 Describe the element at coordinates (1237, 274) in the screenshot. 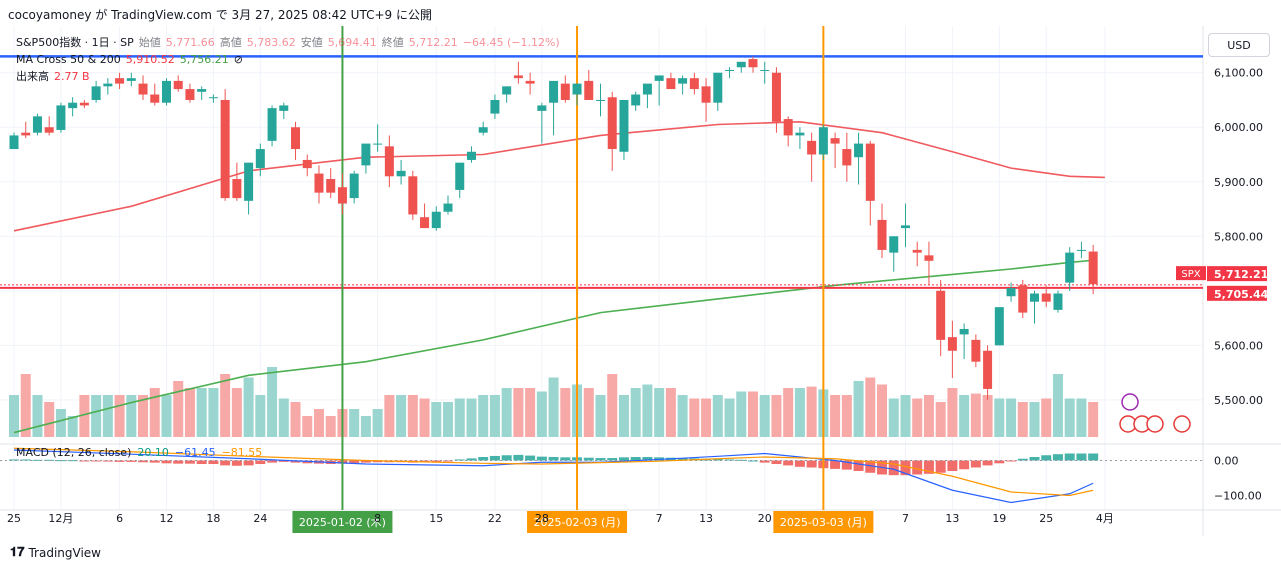

I see `last-price-tag` at that location.